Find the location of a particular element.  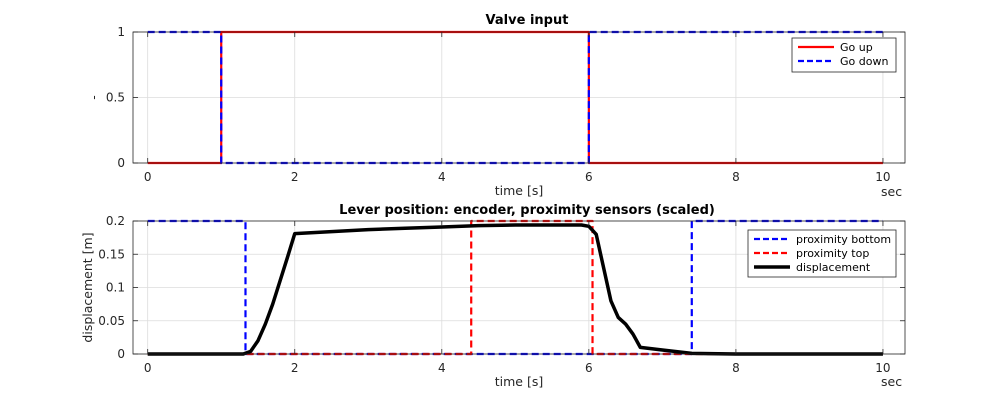

y-axis-label: displacement [m] is located at coordinates (87, 287).